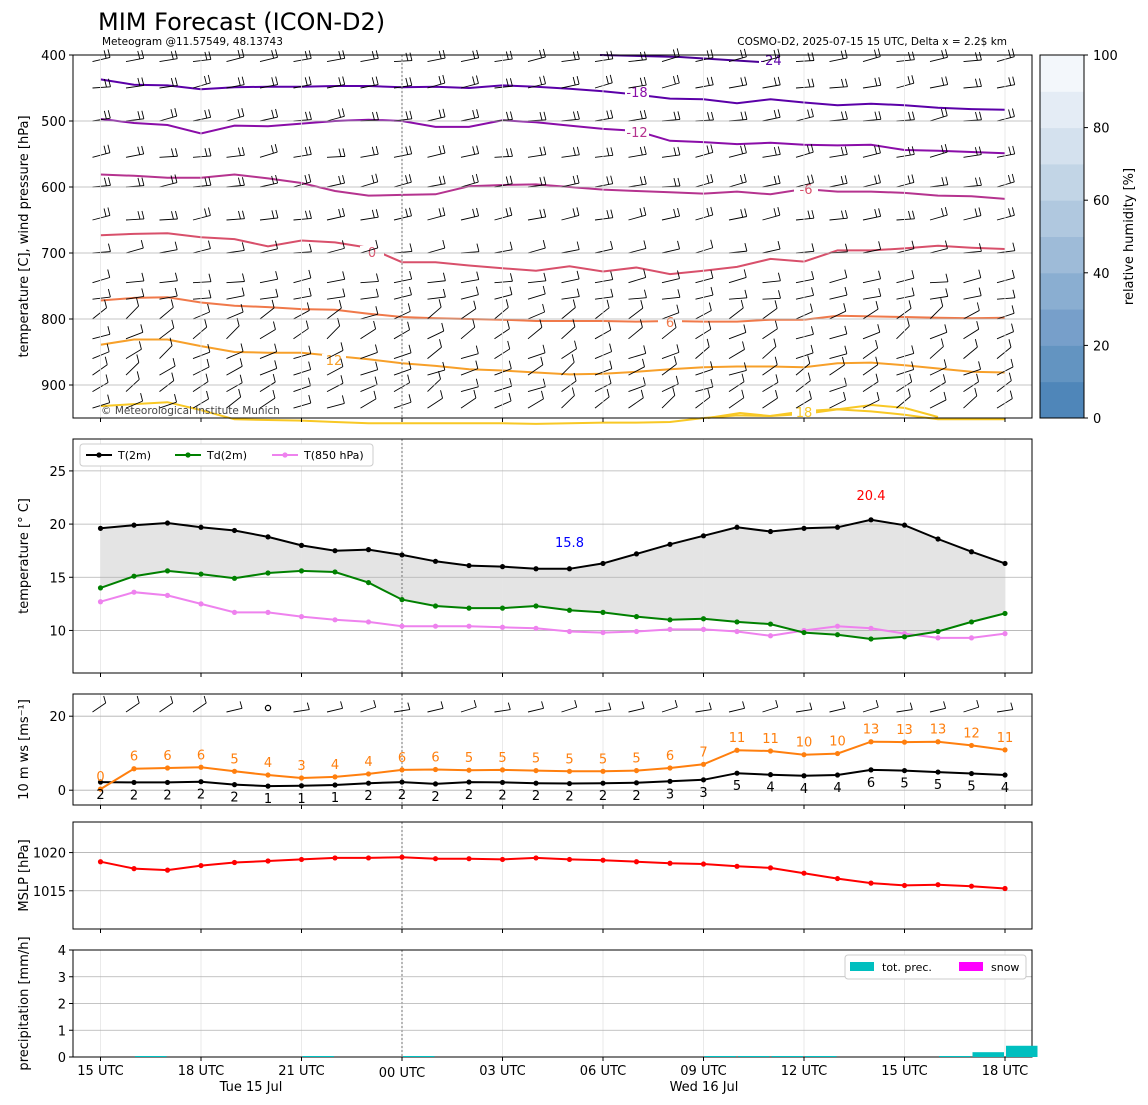  Describe the element at coordinates (704, 1087) in the screenshot. I see `day-label: Wed 16 Jul` at that location.